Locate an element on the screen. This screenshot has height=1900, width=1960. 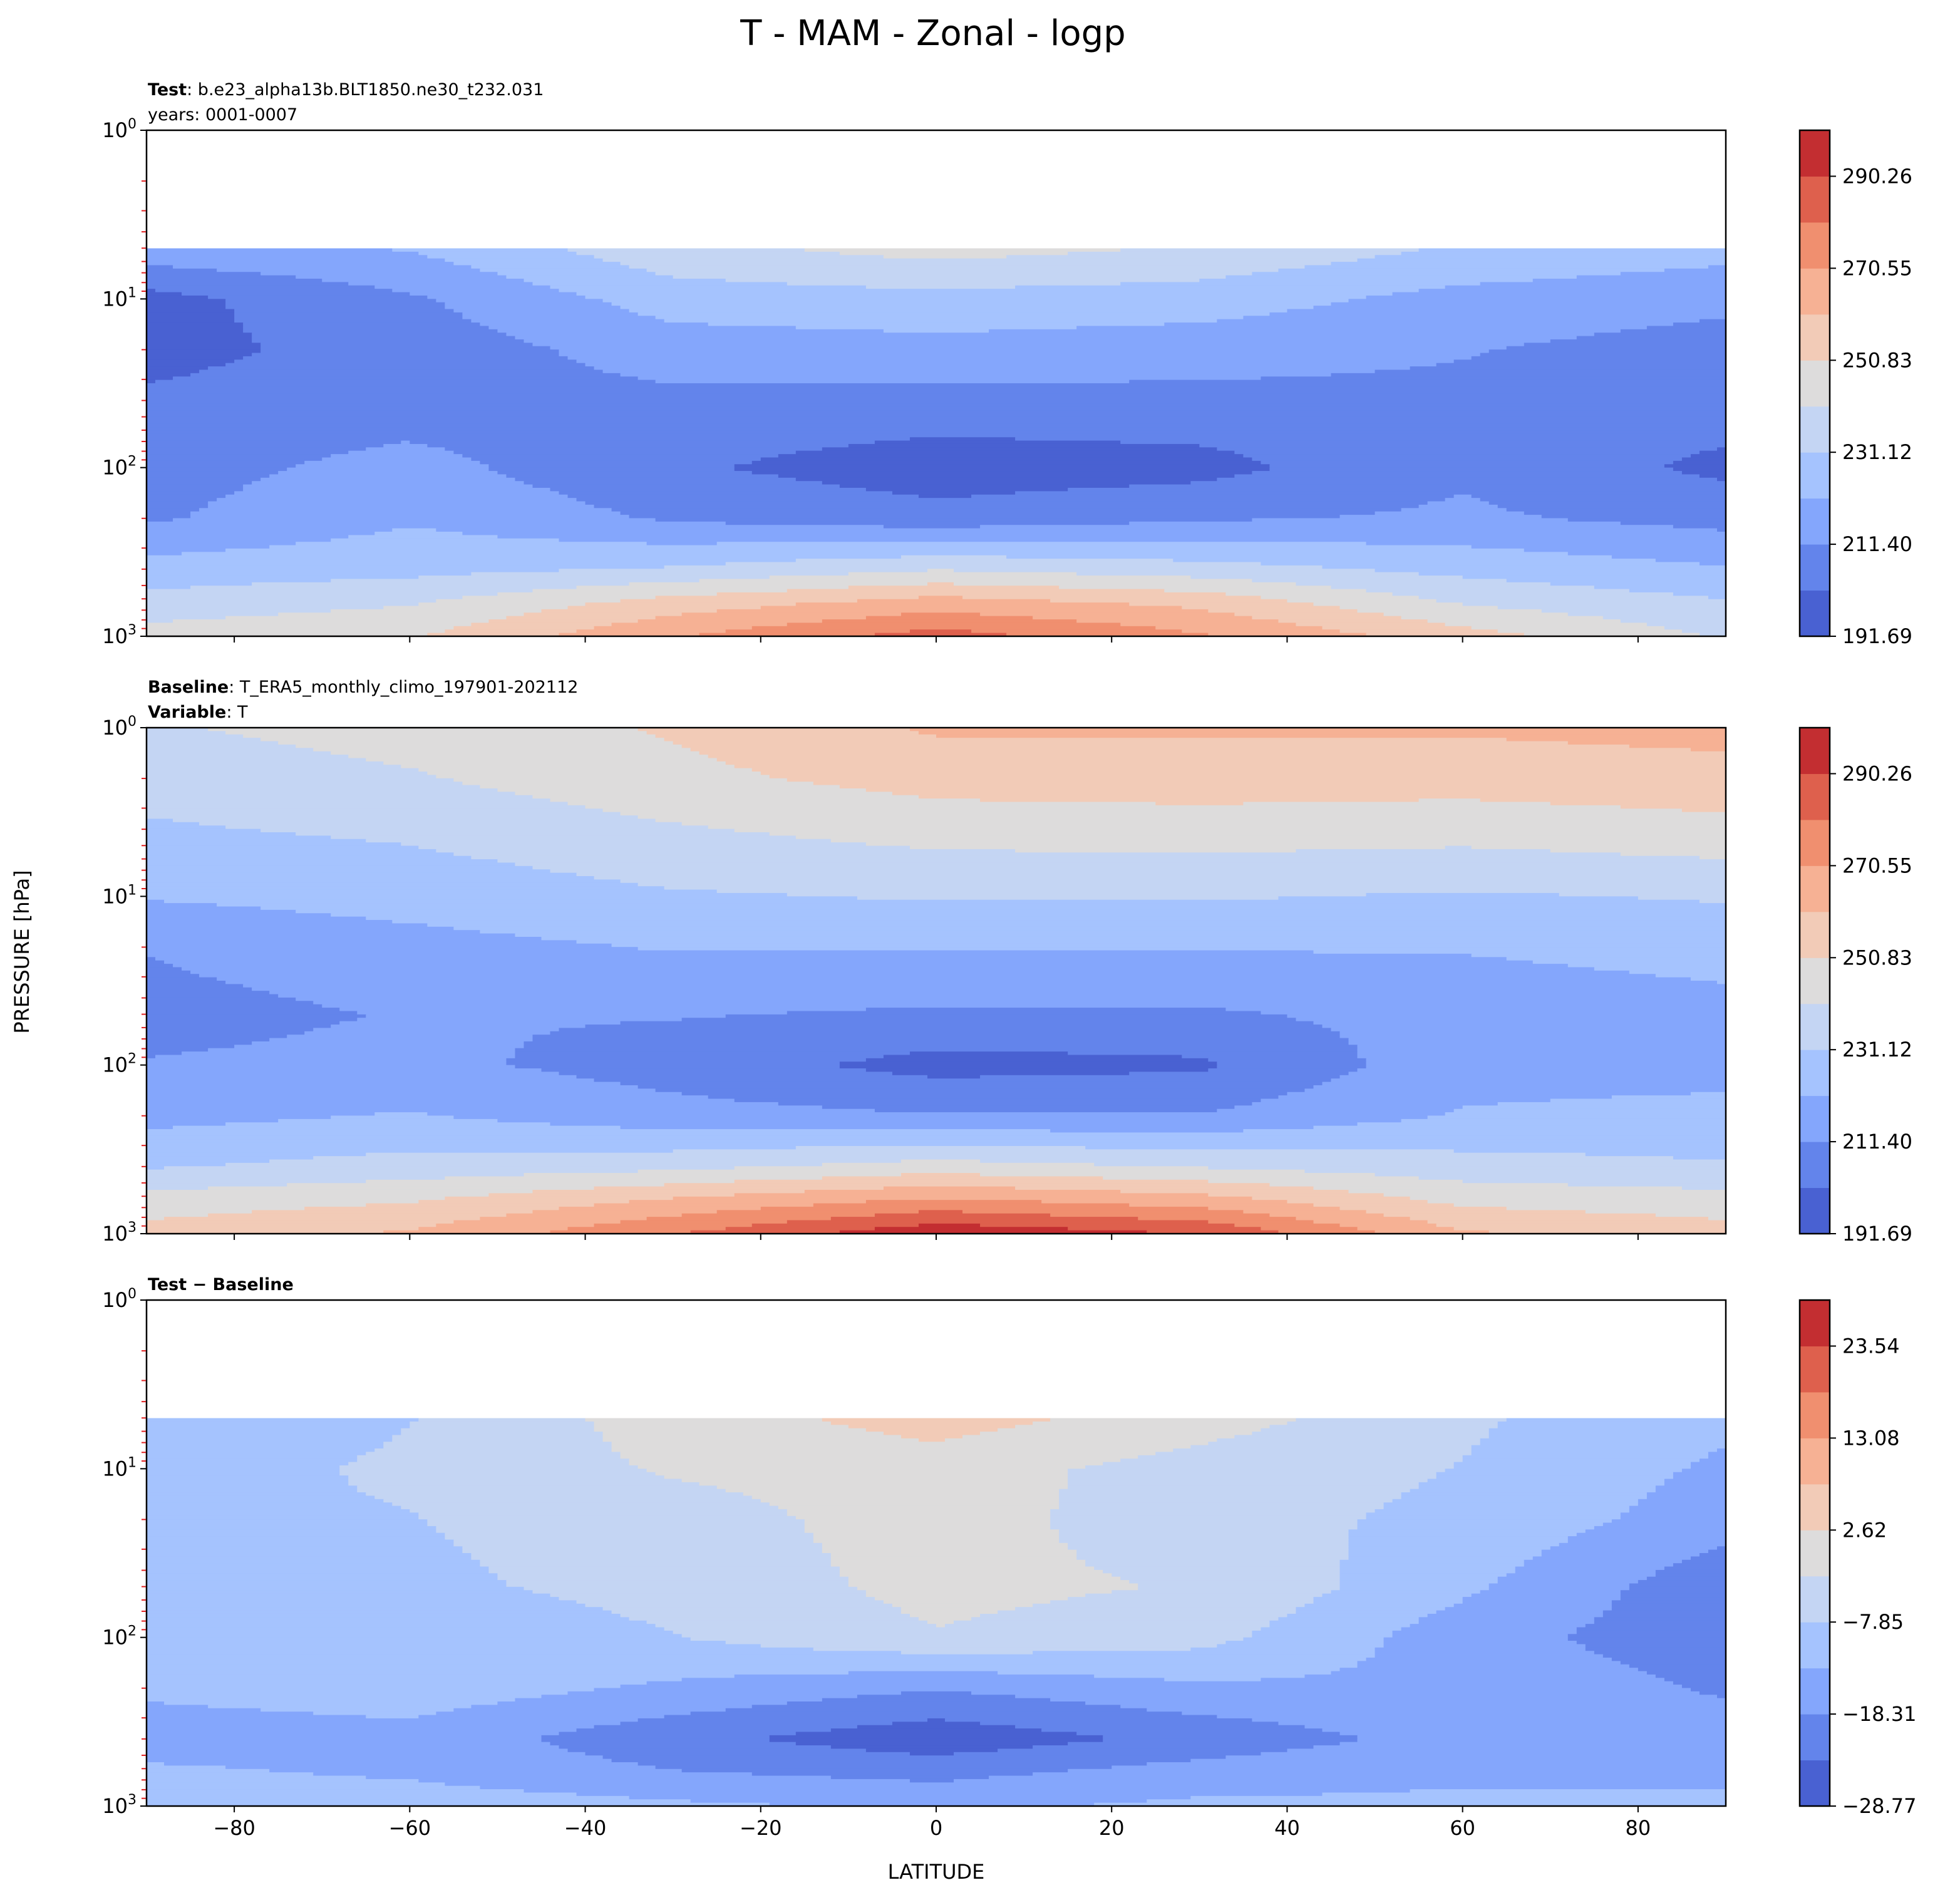
colorbar-tick-label: 270.55 is located at coordinates (1877, 268).